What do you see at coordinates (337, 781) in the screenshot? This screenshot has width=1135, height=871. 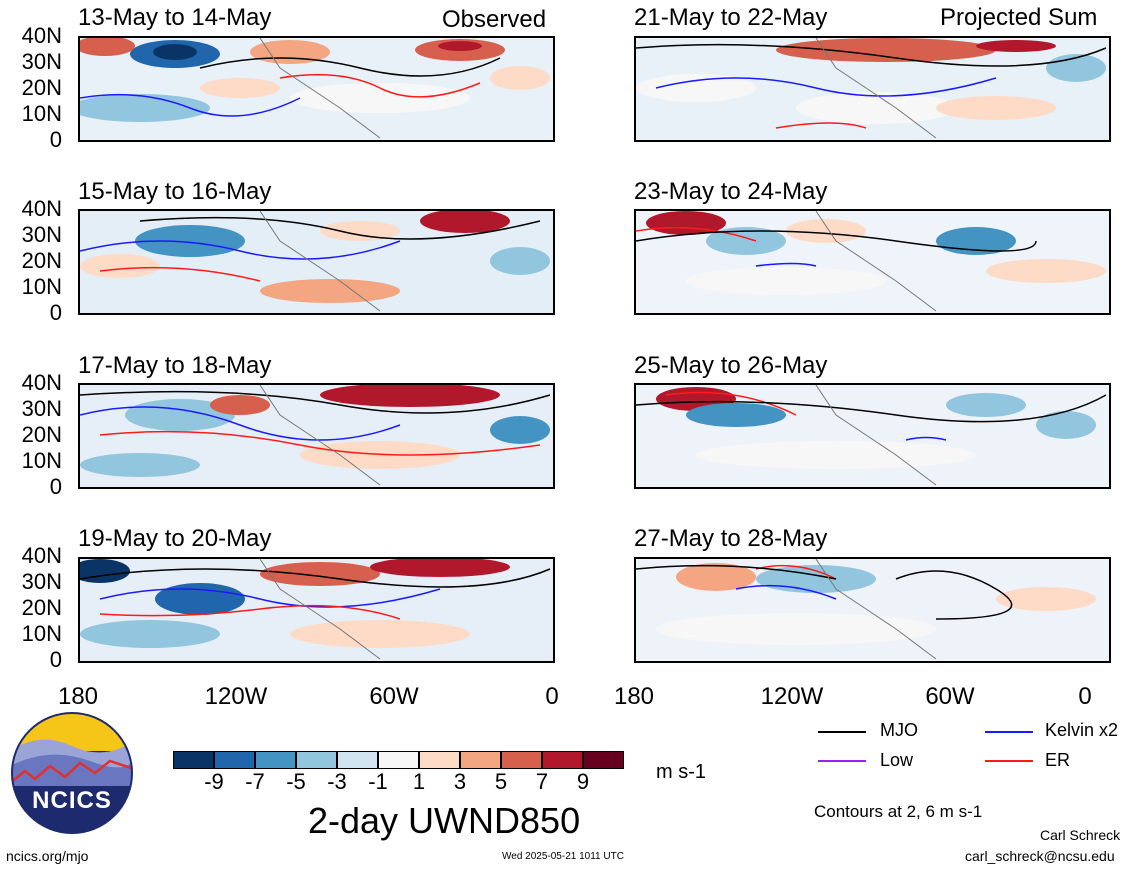 I see `colorbar-label: -3` at bounding box center [337, 781].